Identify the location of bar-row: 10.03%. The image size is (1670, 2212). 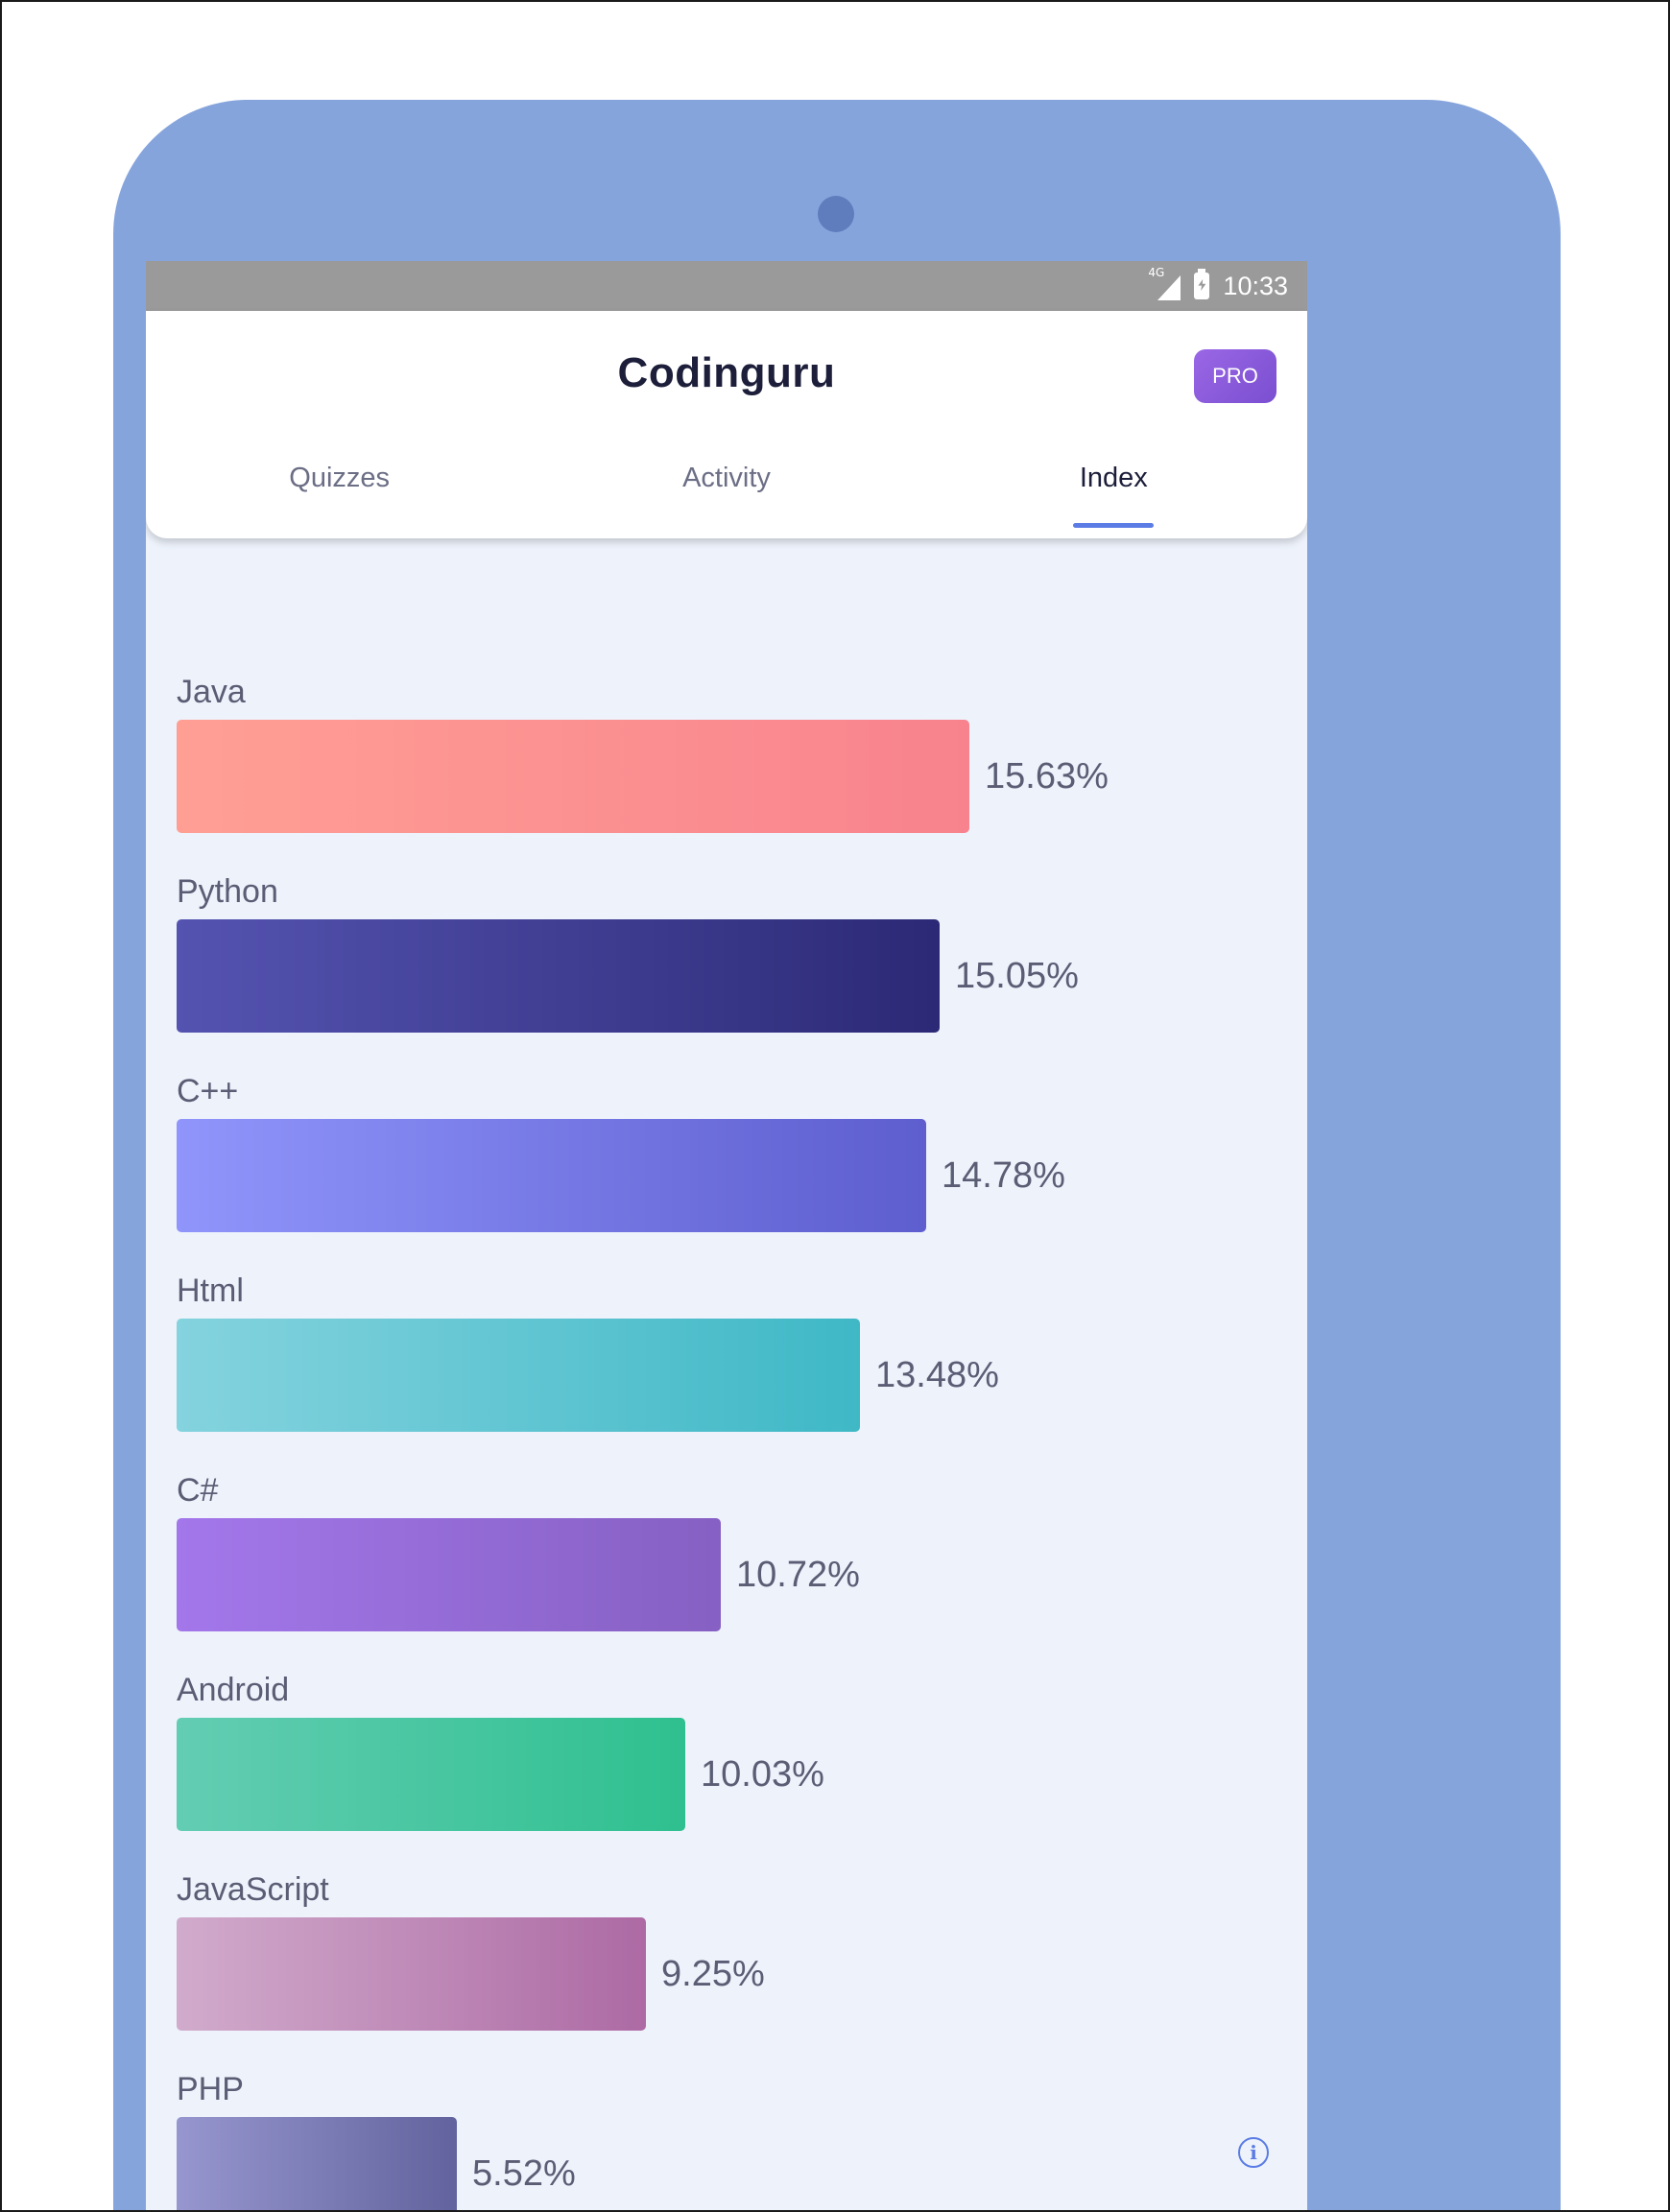
(501, 1774).